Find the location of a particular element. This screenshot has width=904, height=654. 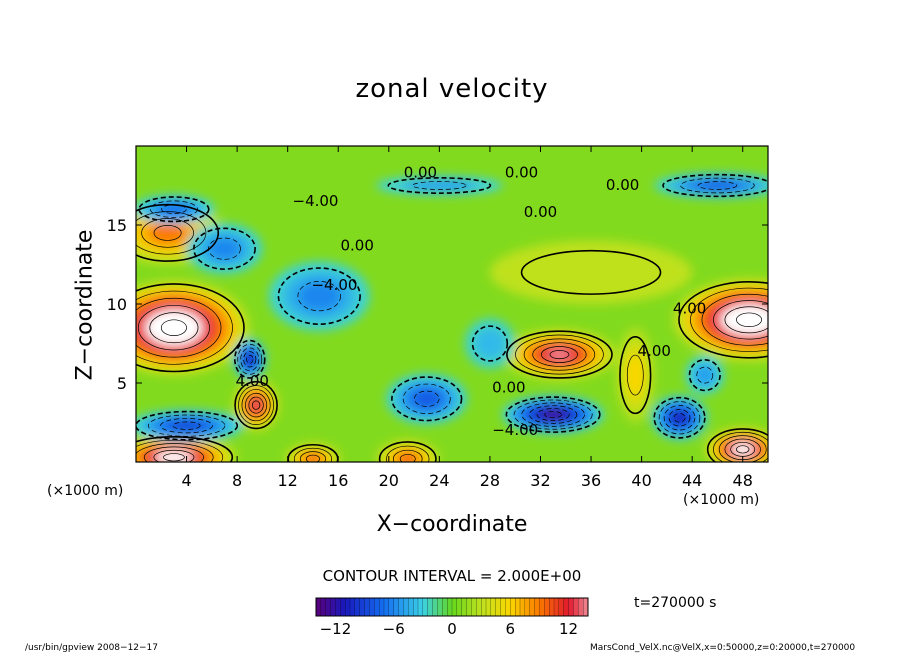

x-tick-label: 48 is located at coordinates (743, 480).